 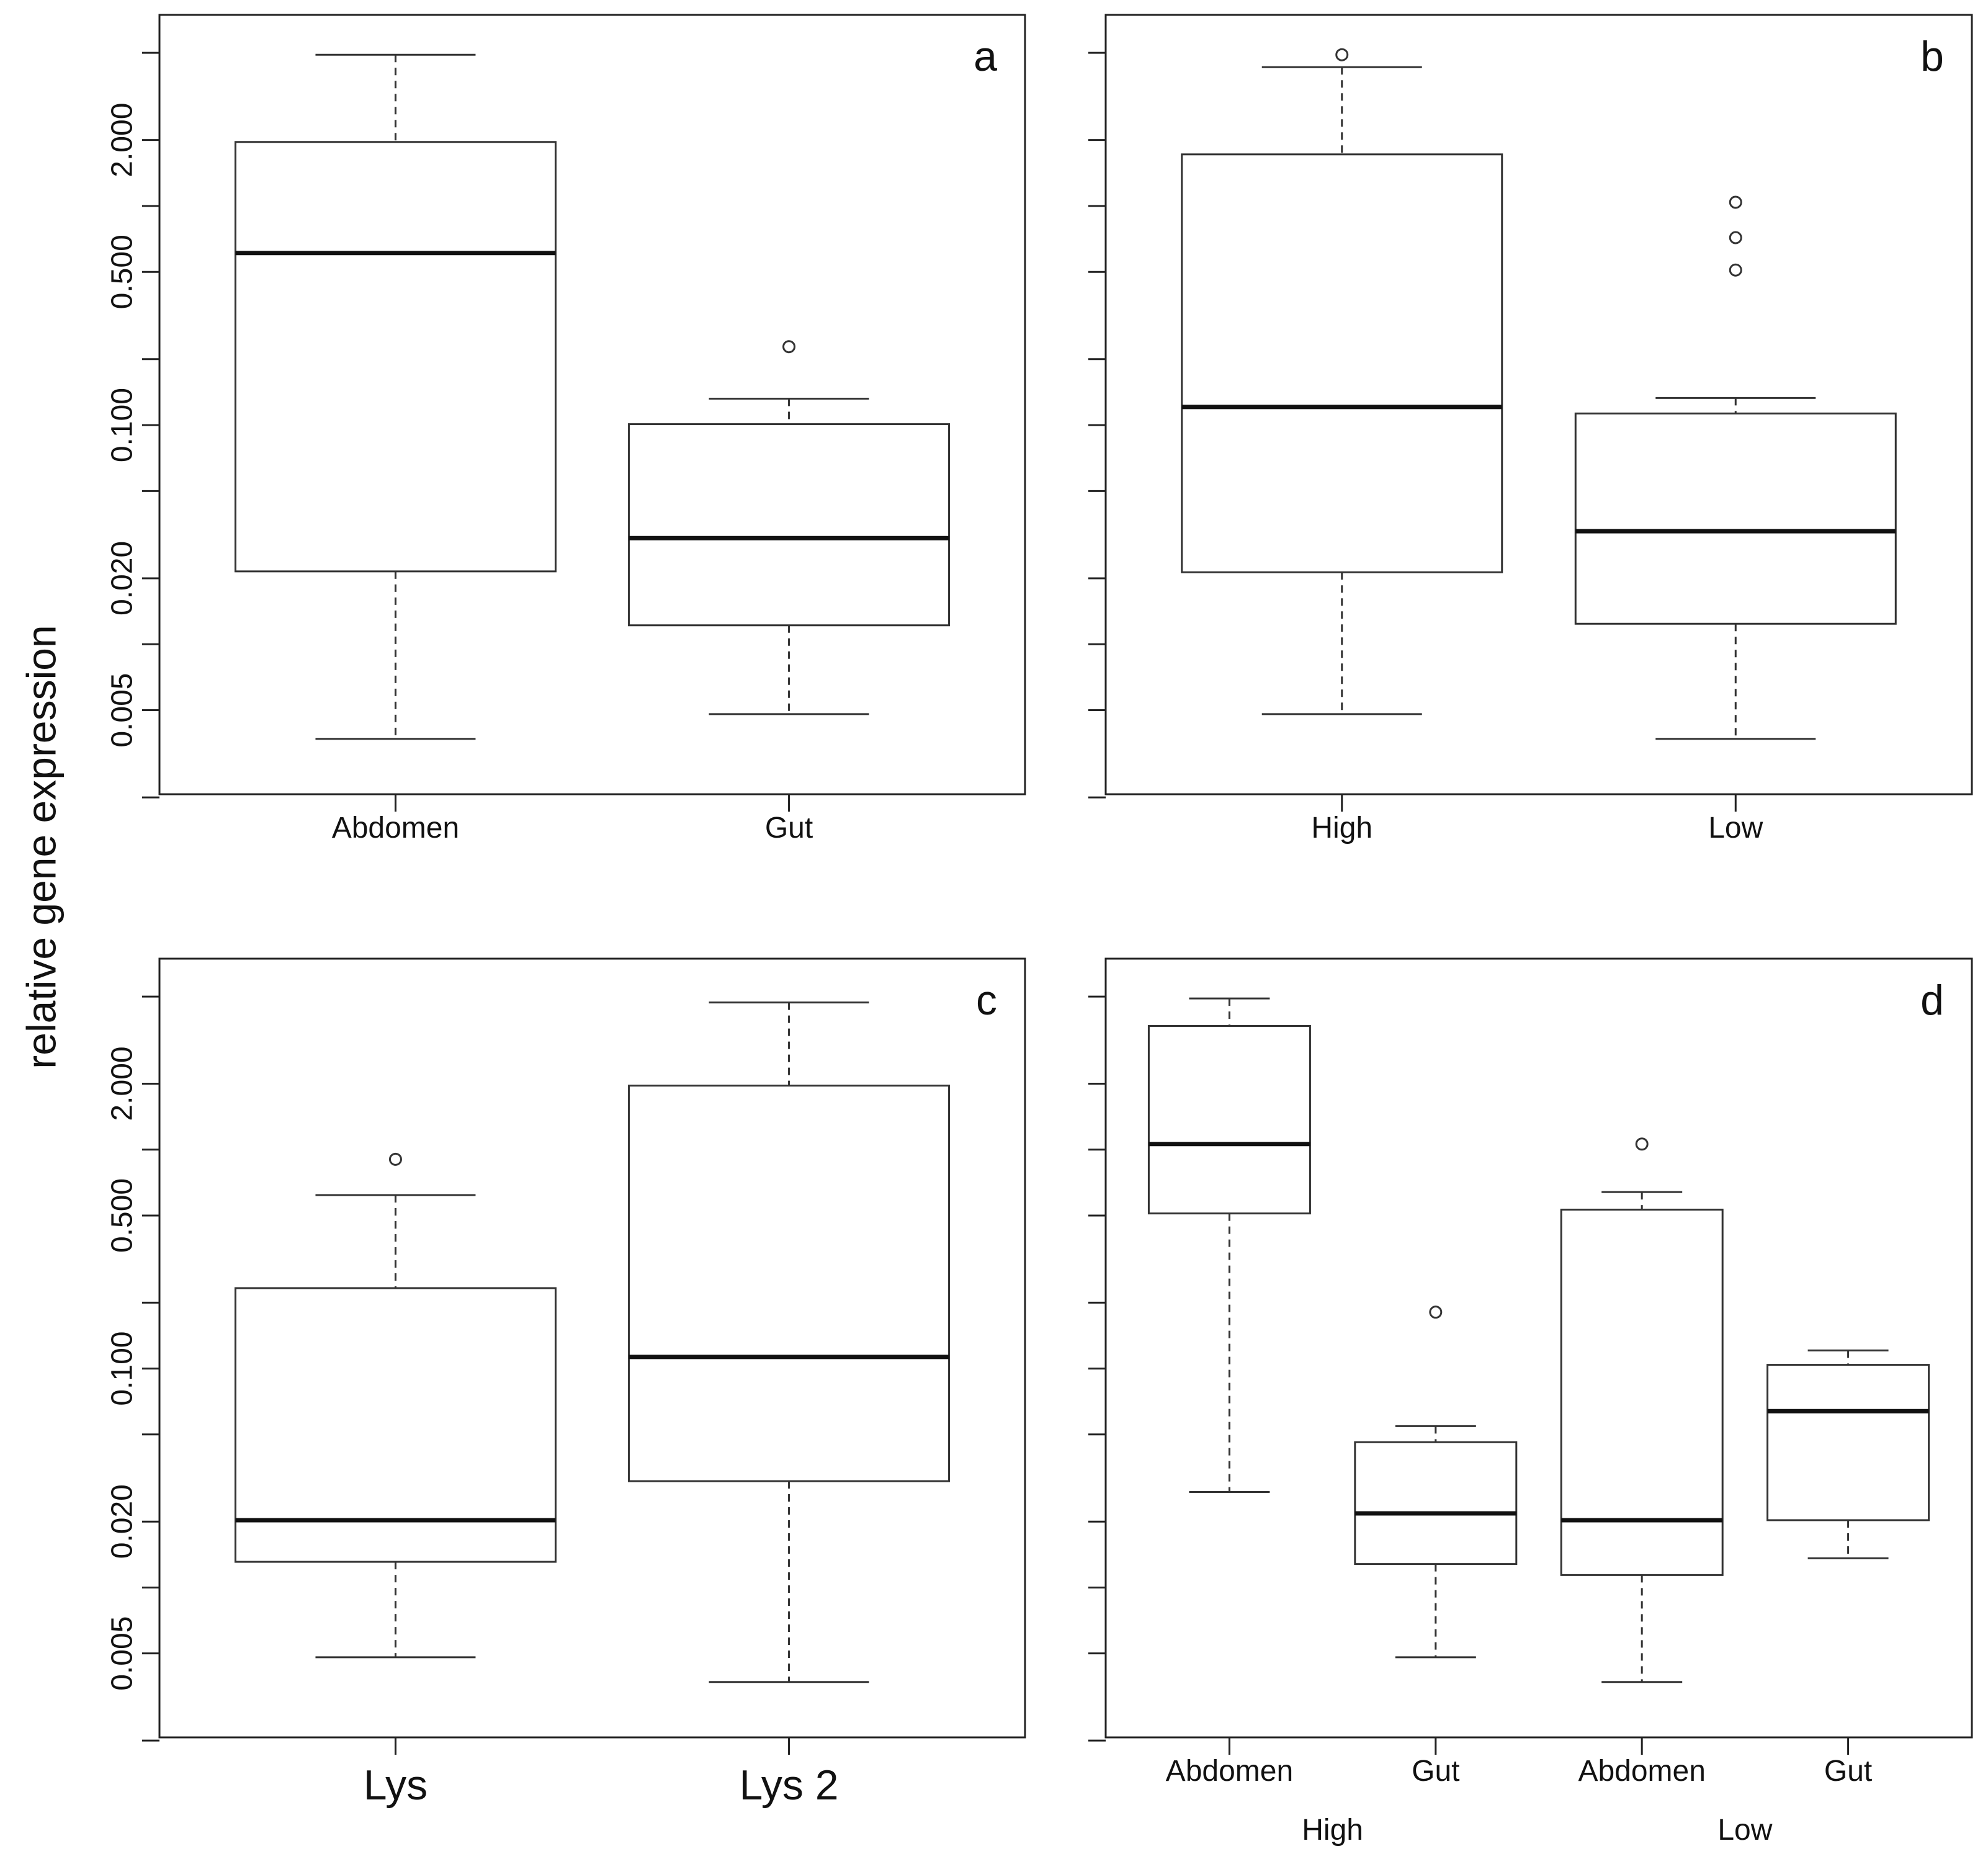 I want to click on panel-label: c, so click(x=986, y=1000).